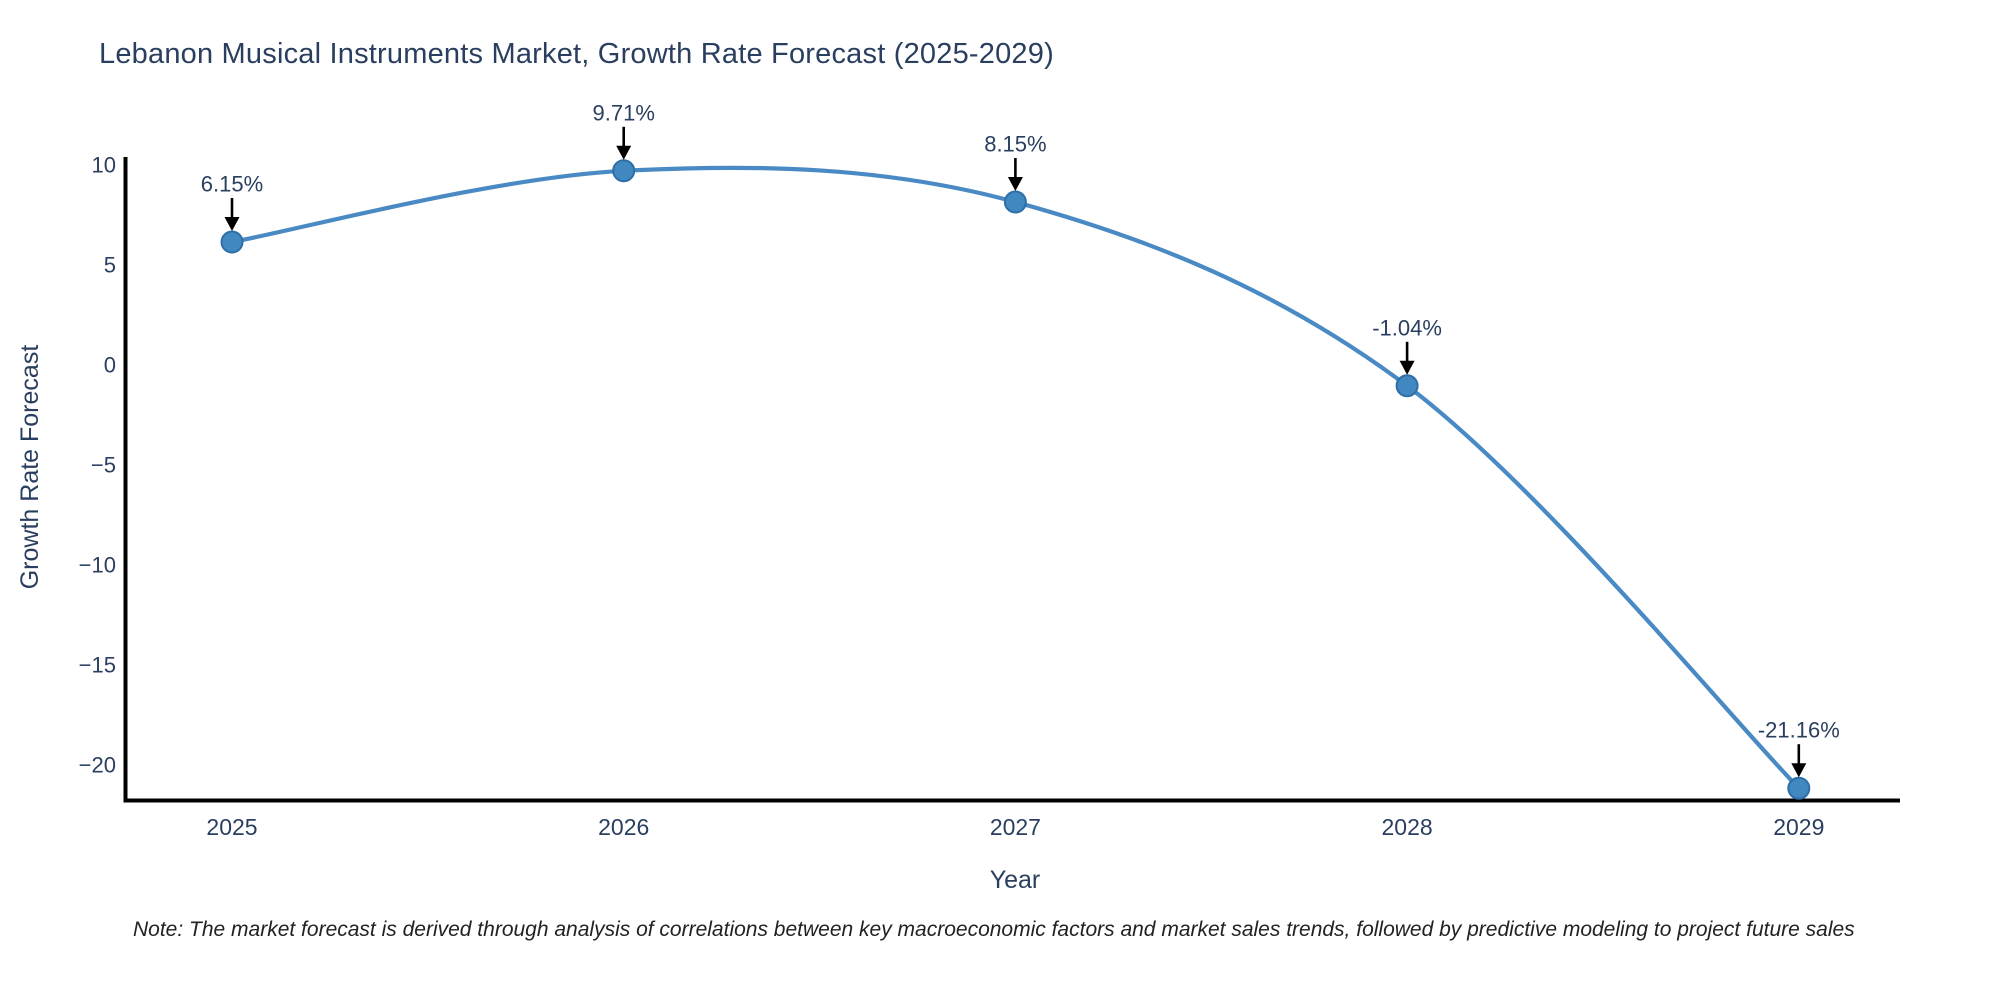 The image size is (2000, 1000). What do you see at coordinates (1798, 827) in the screenshot?
I see `x-tick-label: 2029` at bounding box center [1798, 827].